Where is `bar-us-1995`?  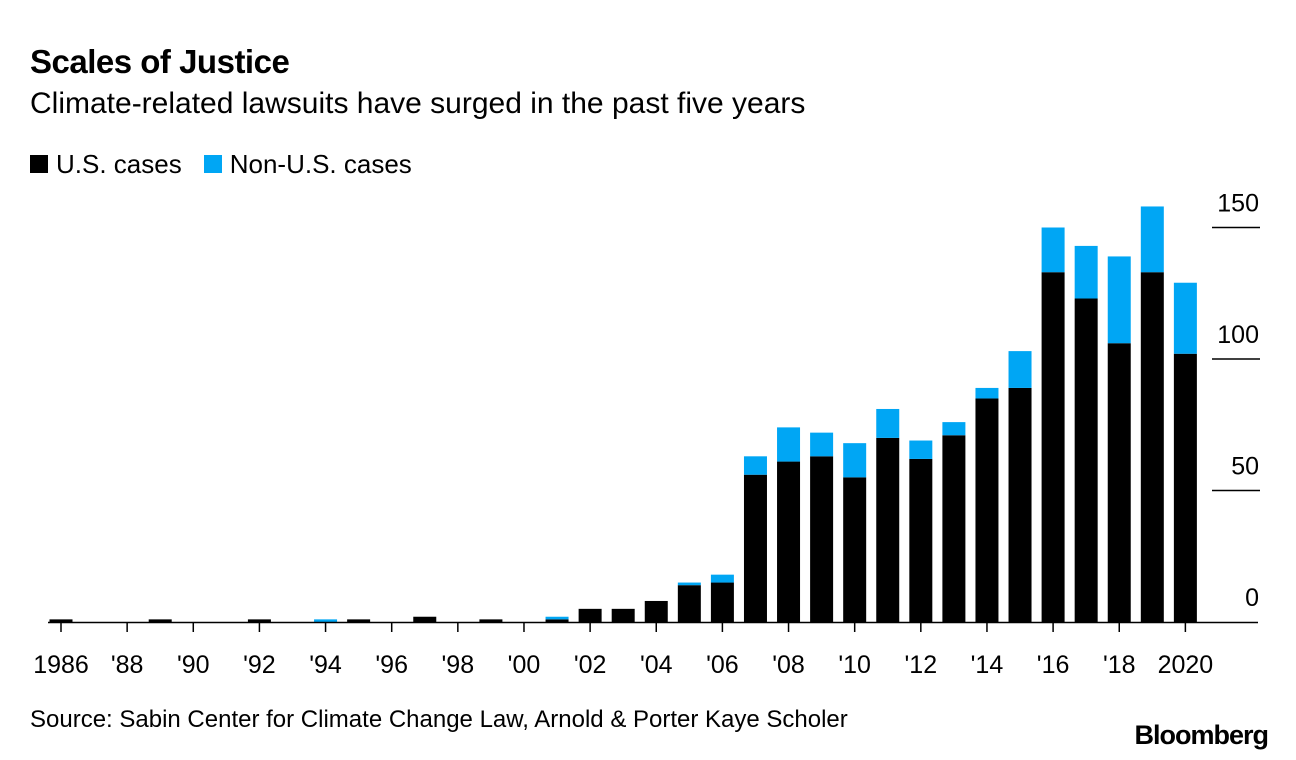
bar-us-1995 is located at coordinates (359, 620).